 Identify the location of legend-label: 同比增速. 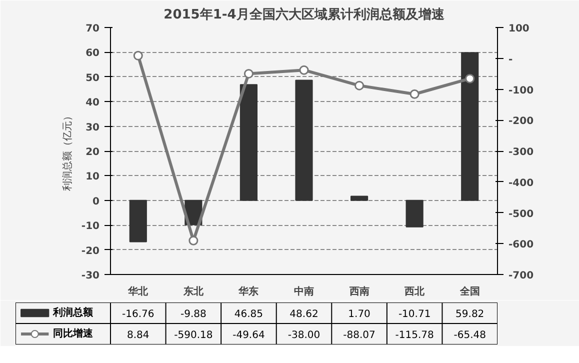
(73, 334).